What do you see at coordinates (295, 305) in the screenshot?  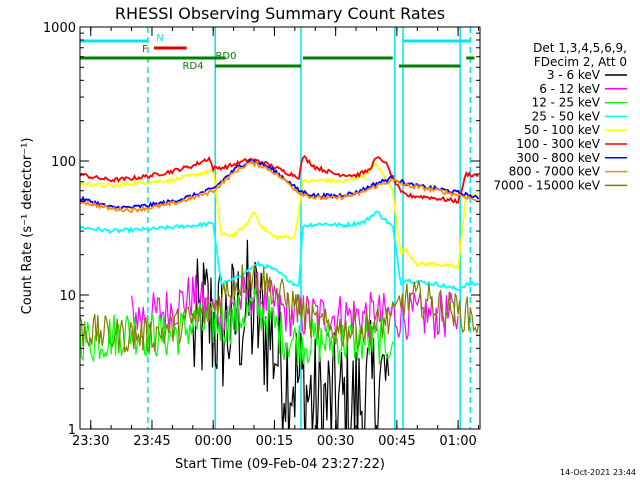 I see `series-6-12-kev` at bounding box center [295, 305].